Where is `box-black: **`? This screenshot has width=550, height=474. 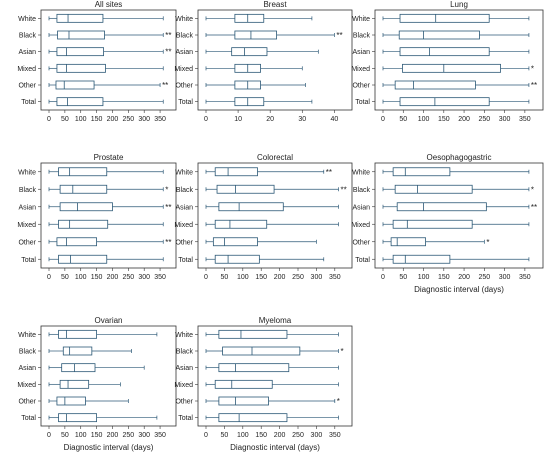
box-black: ** is located at coordinates (274, 35).